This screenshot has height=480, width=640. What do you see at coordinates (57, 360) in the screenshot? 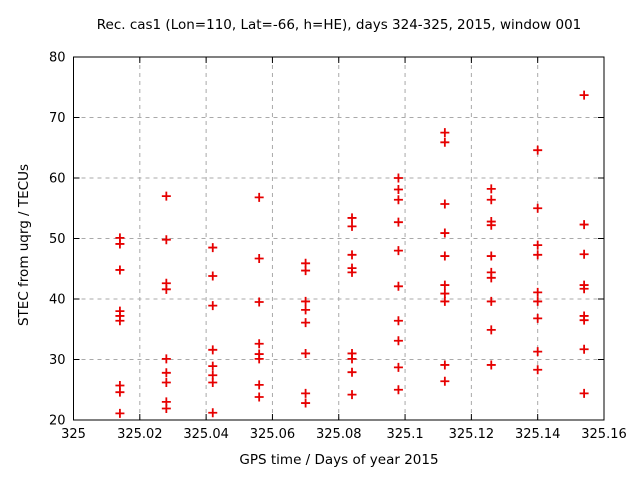
I see `y-tick-label: 30` at bounding box center [57, 360].